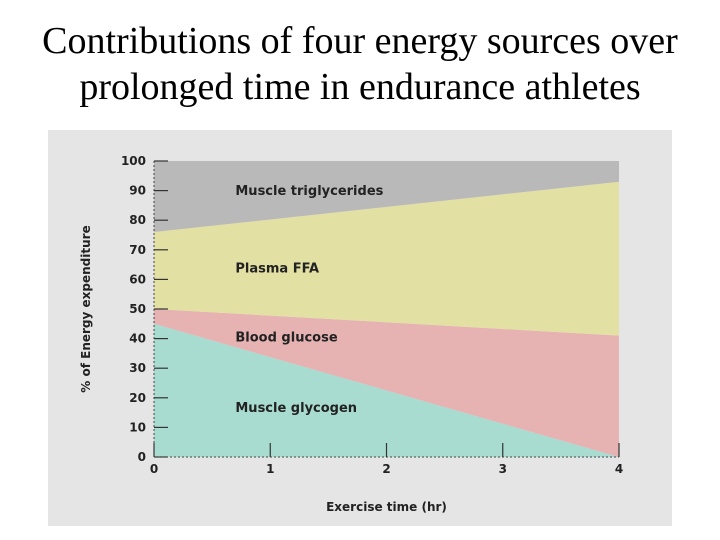 This screenshot has height=540, width=720. I want to click on x-tick-label: 0, so click(154, 469).